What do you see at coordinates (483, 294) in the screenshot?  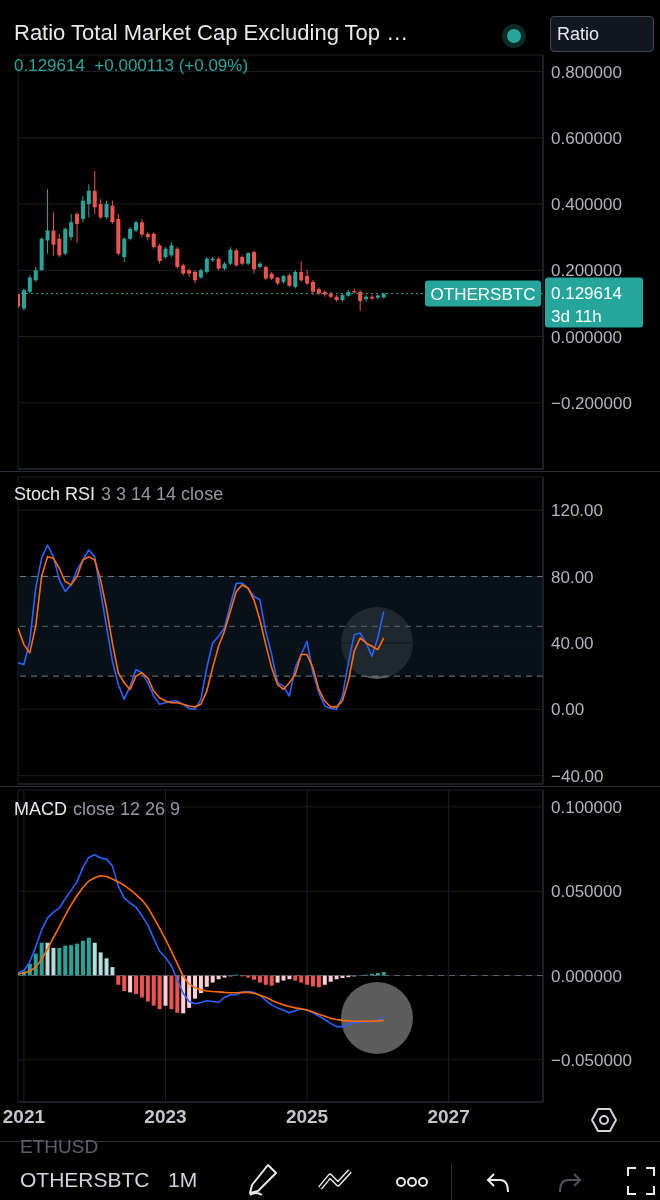 I see `ref-line-label: OTHERSBTC` at bounding box center [483, 294].